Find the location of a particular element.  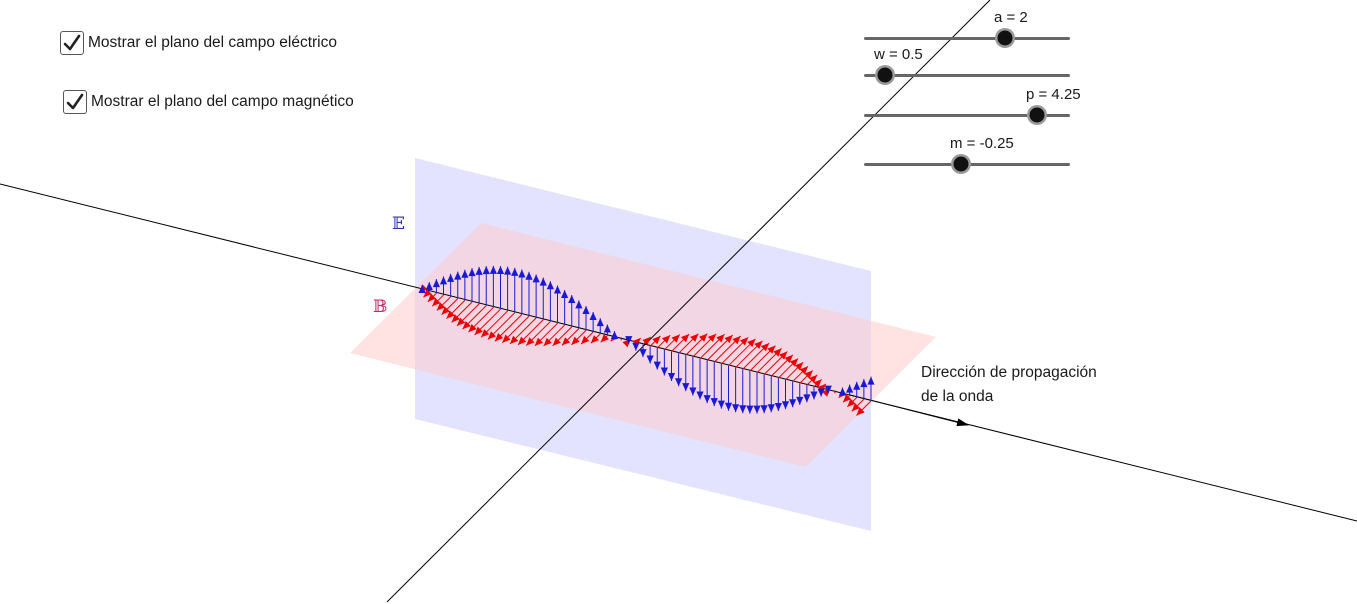

propagation-caption-line2: de la onda is located at coordinates (957, 396).